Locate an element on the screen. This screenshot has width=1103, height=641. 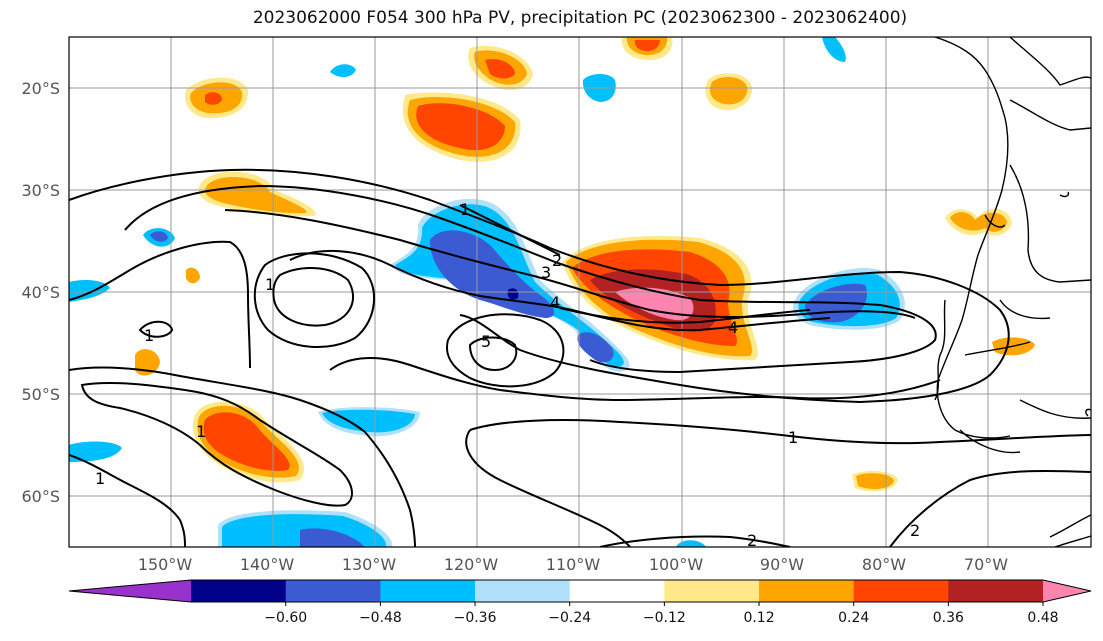
colorbar-tick-label: −0.36 is located at coordinates (475, 618).